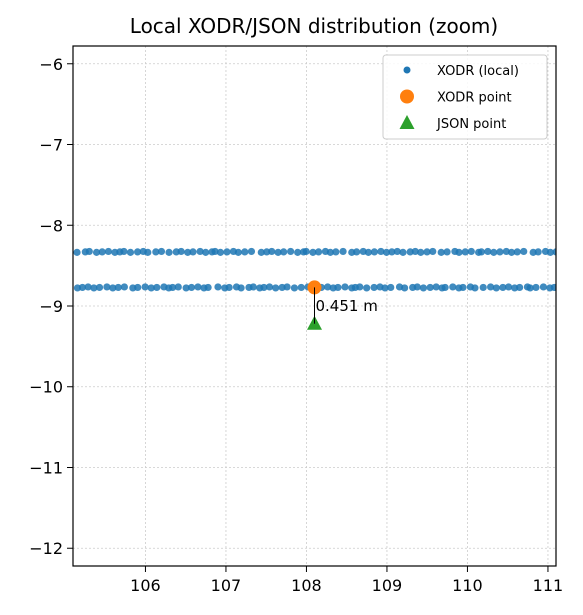 This screenshot has width=583, height=615. What do you see at coordinates (46, 548) in the screenshot?
I see `y-tick-label: −12` at bounding box center [46, 548].